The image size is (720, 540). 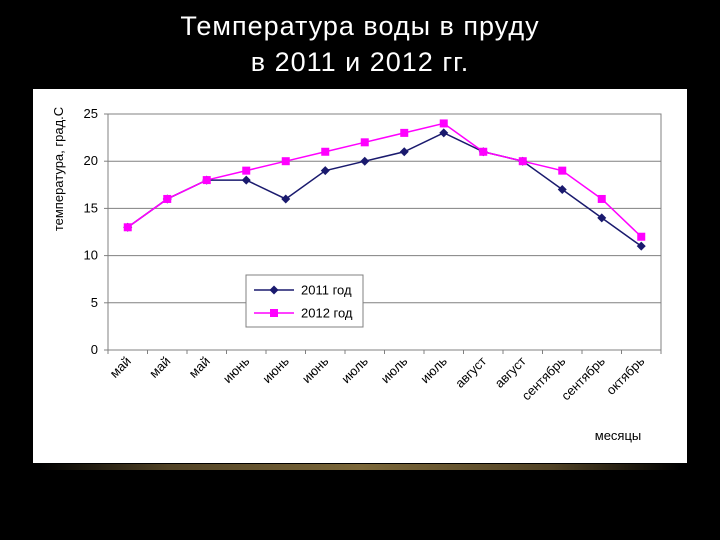 I want to click on legend-label-2: 2012 год, so click(x=327, y=313).